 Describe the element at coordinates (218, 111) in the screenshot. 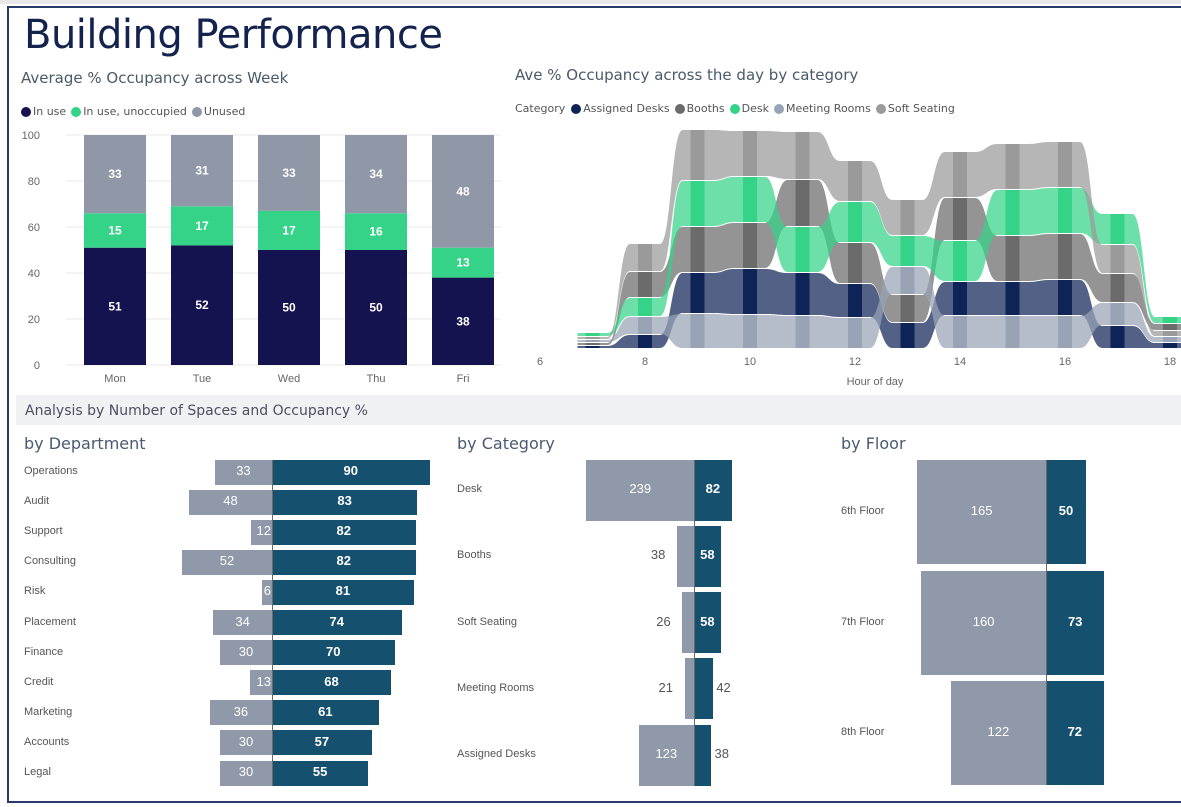

I see `legend-item-unused: Unused` at that location.